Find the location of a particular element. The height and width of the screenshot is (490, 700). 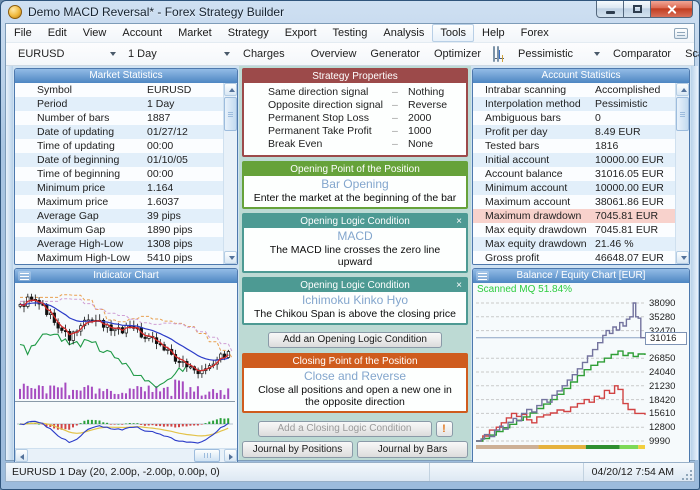

account-statistics-title: Account Statistics is located at coordinates (581, 75).